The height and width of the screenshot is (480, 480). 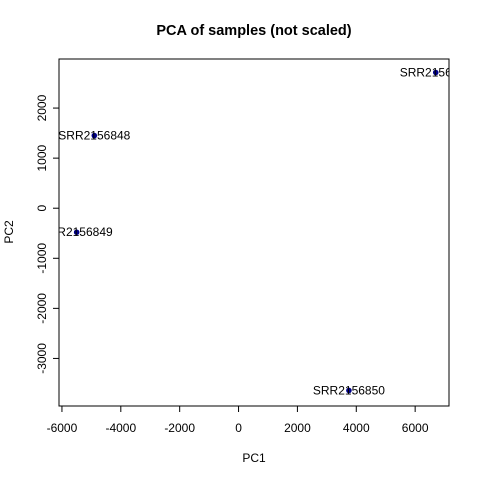 I want to click on y-axis-label: PC2, so click(x=9, y=232).